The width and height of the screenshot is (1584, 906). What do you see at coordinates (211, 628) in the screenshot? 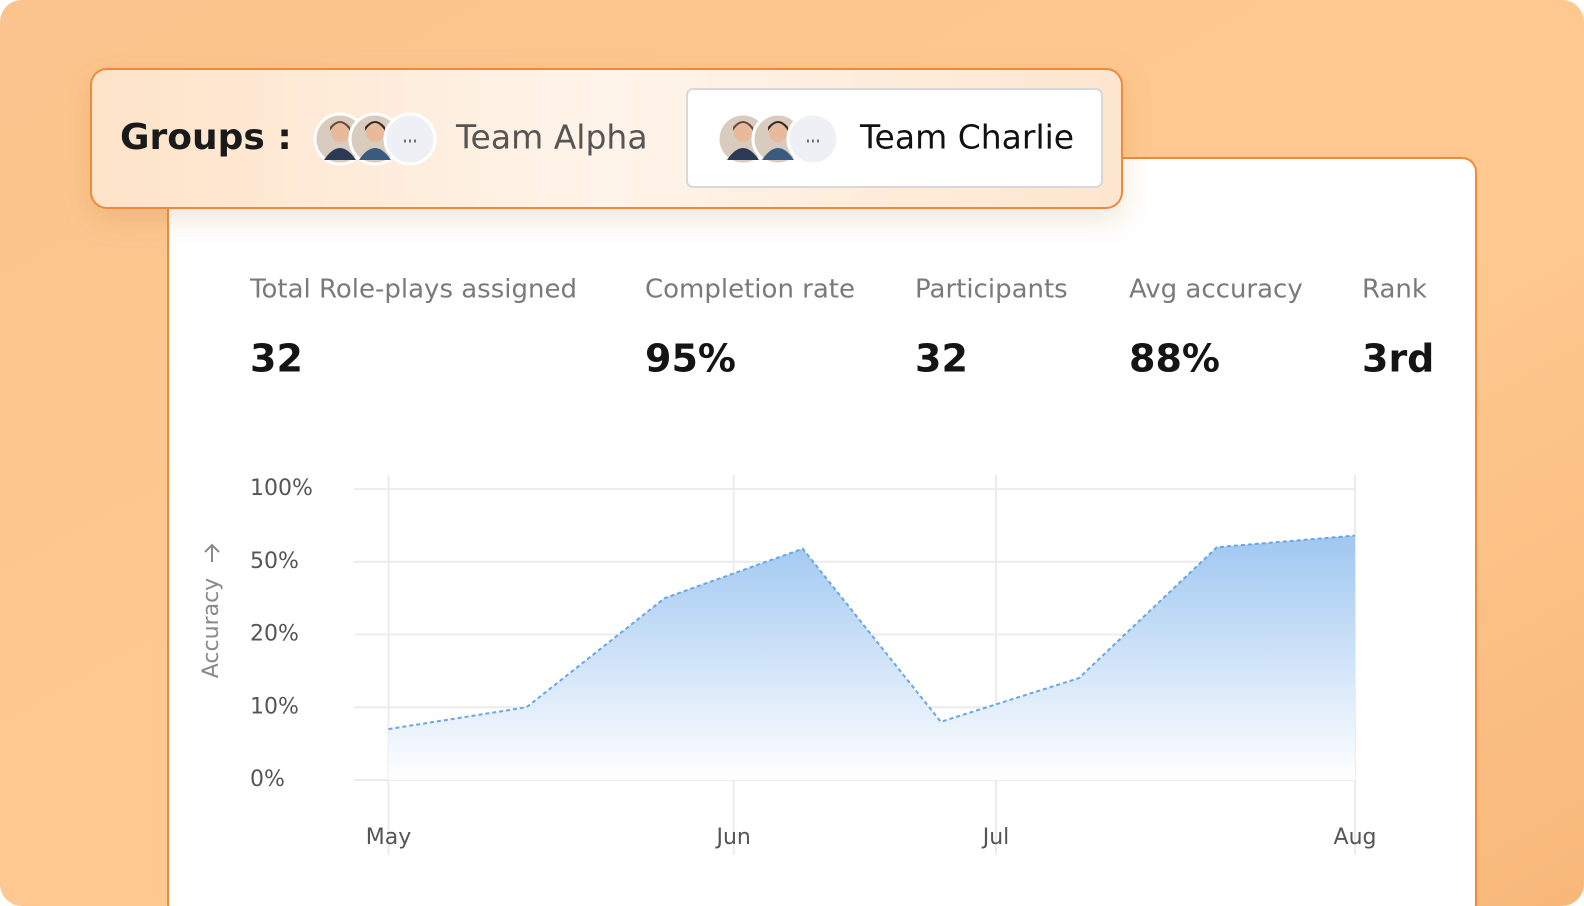
I see `y-axis-title: Accuracy` at bounding box center [211, 628].